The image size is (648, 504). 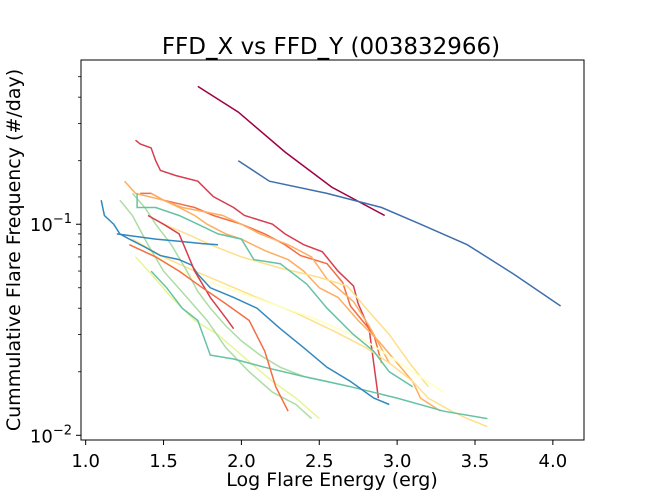 I want to click on x-tick-label: 1.5, so click(x=163, y=461).